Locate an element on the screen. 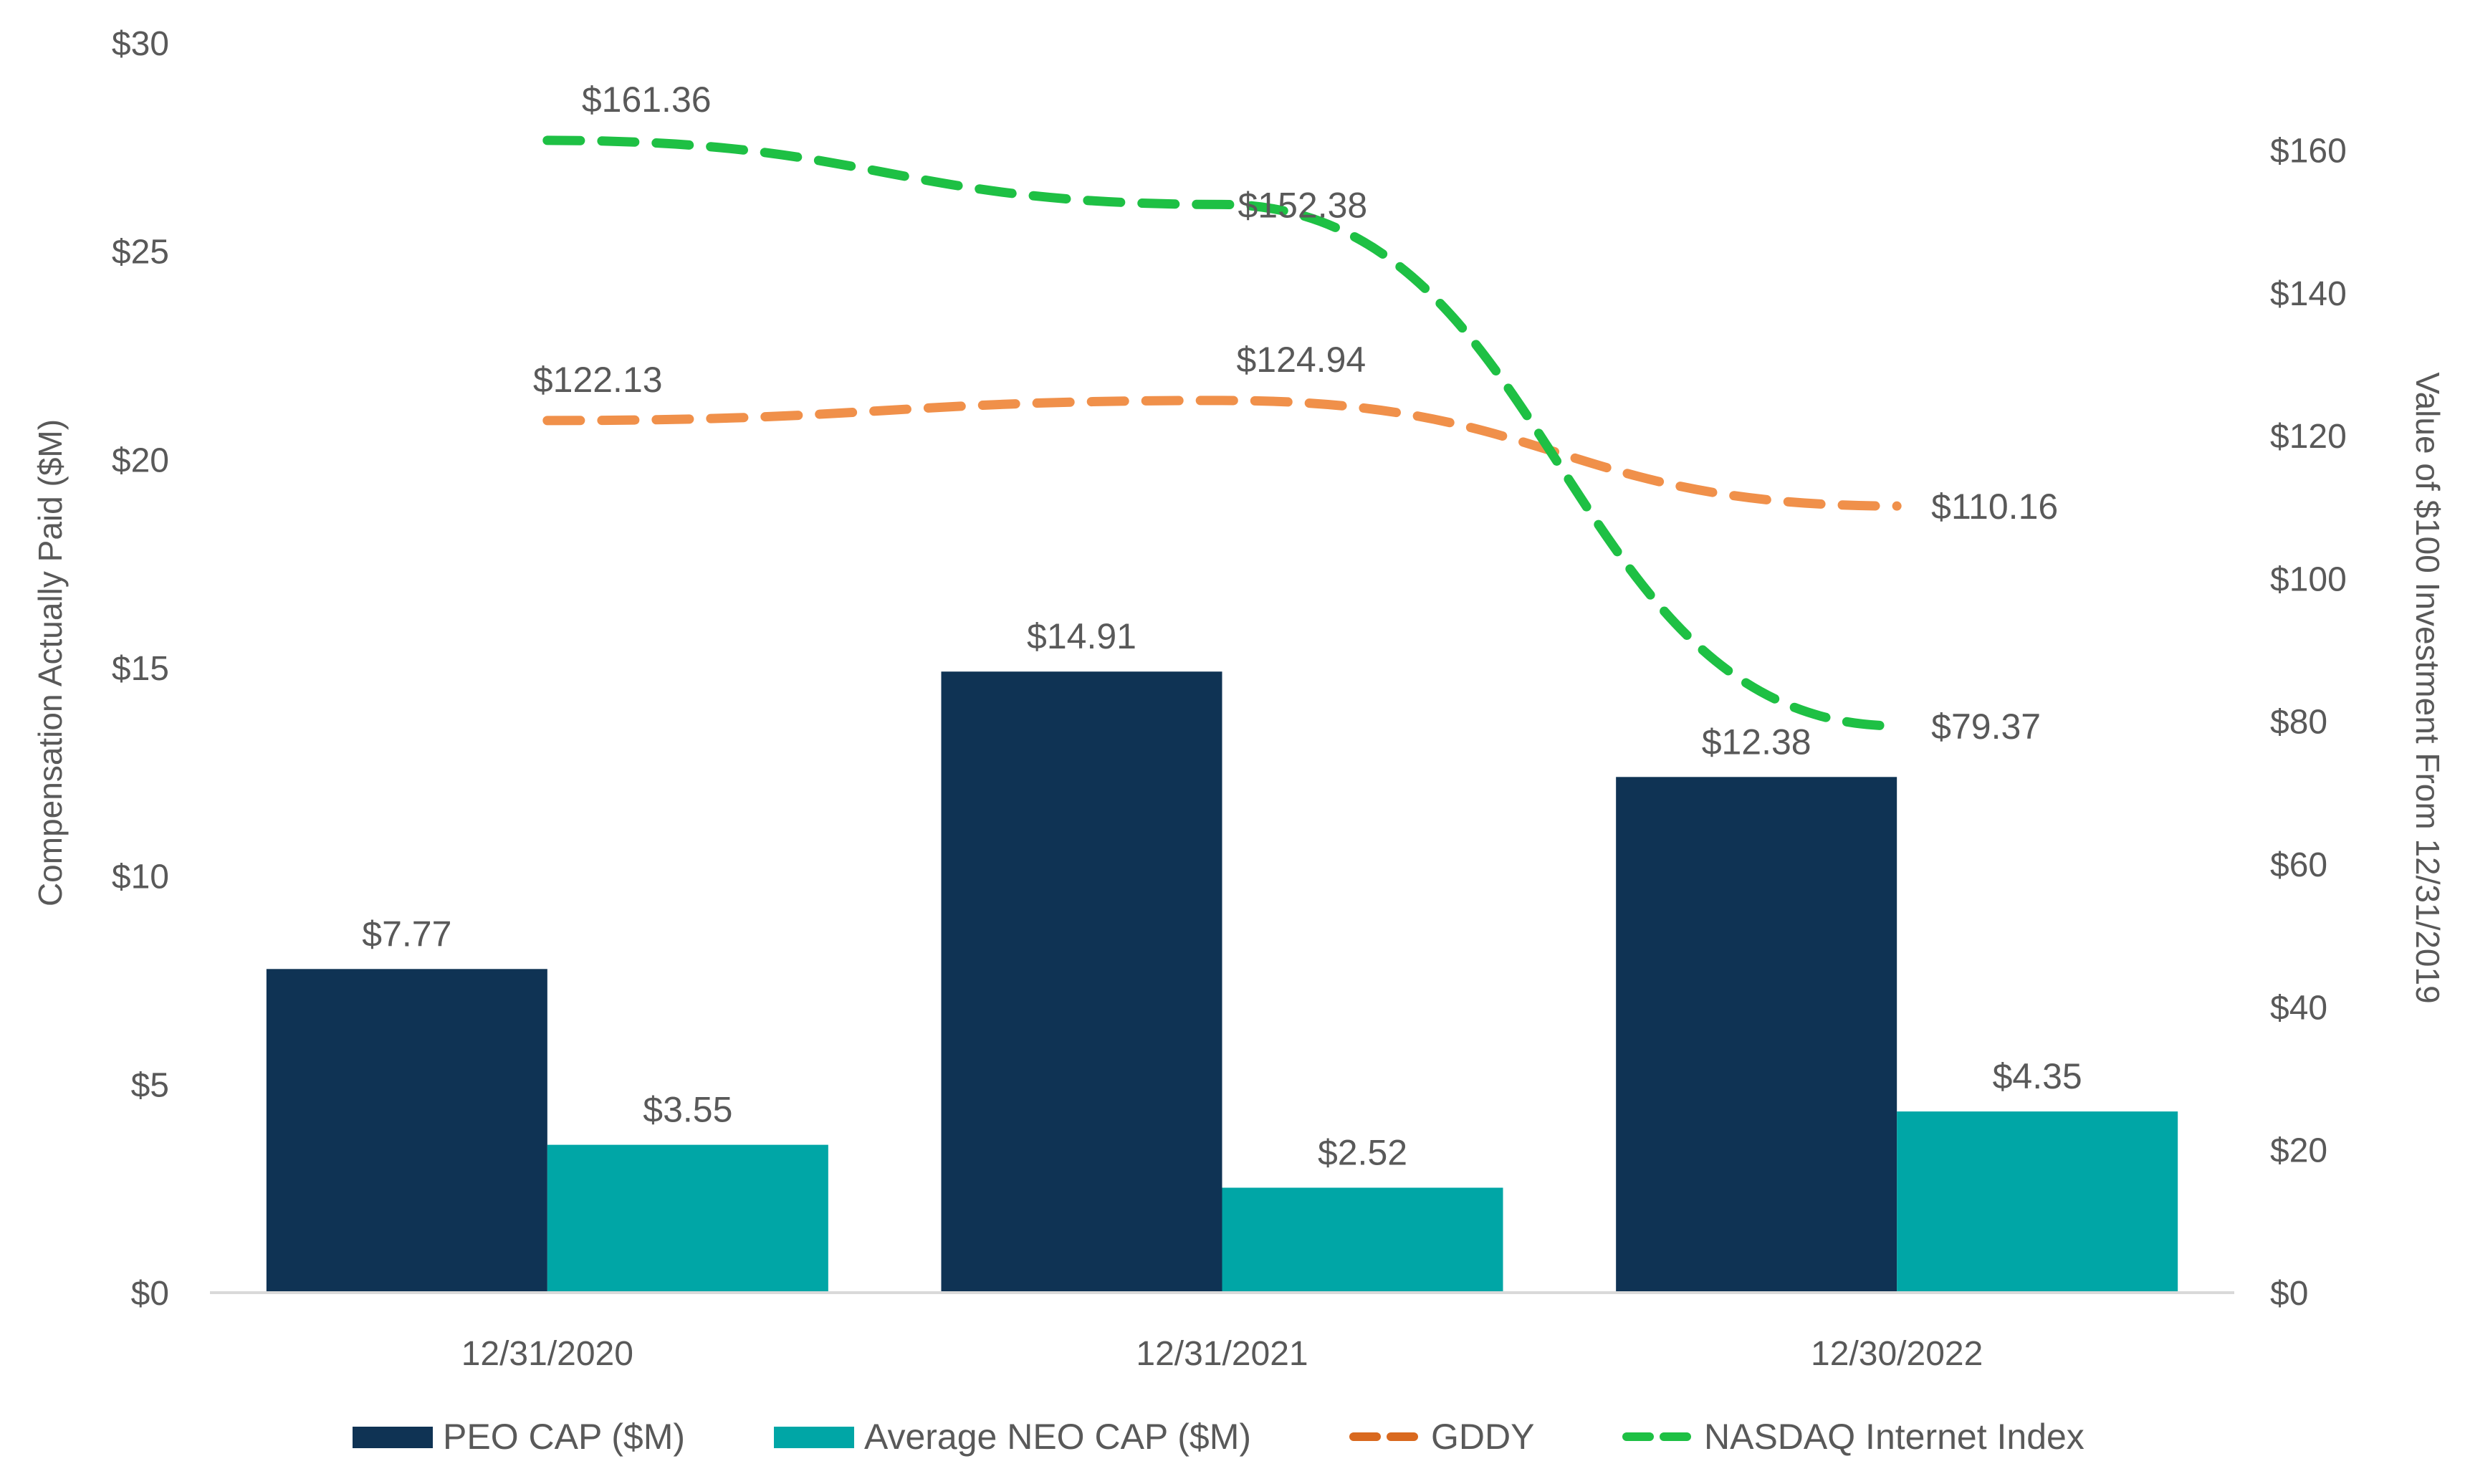  legend-item: GDDY is located at coordinates (1441, 1437).